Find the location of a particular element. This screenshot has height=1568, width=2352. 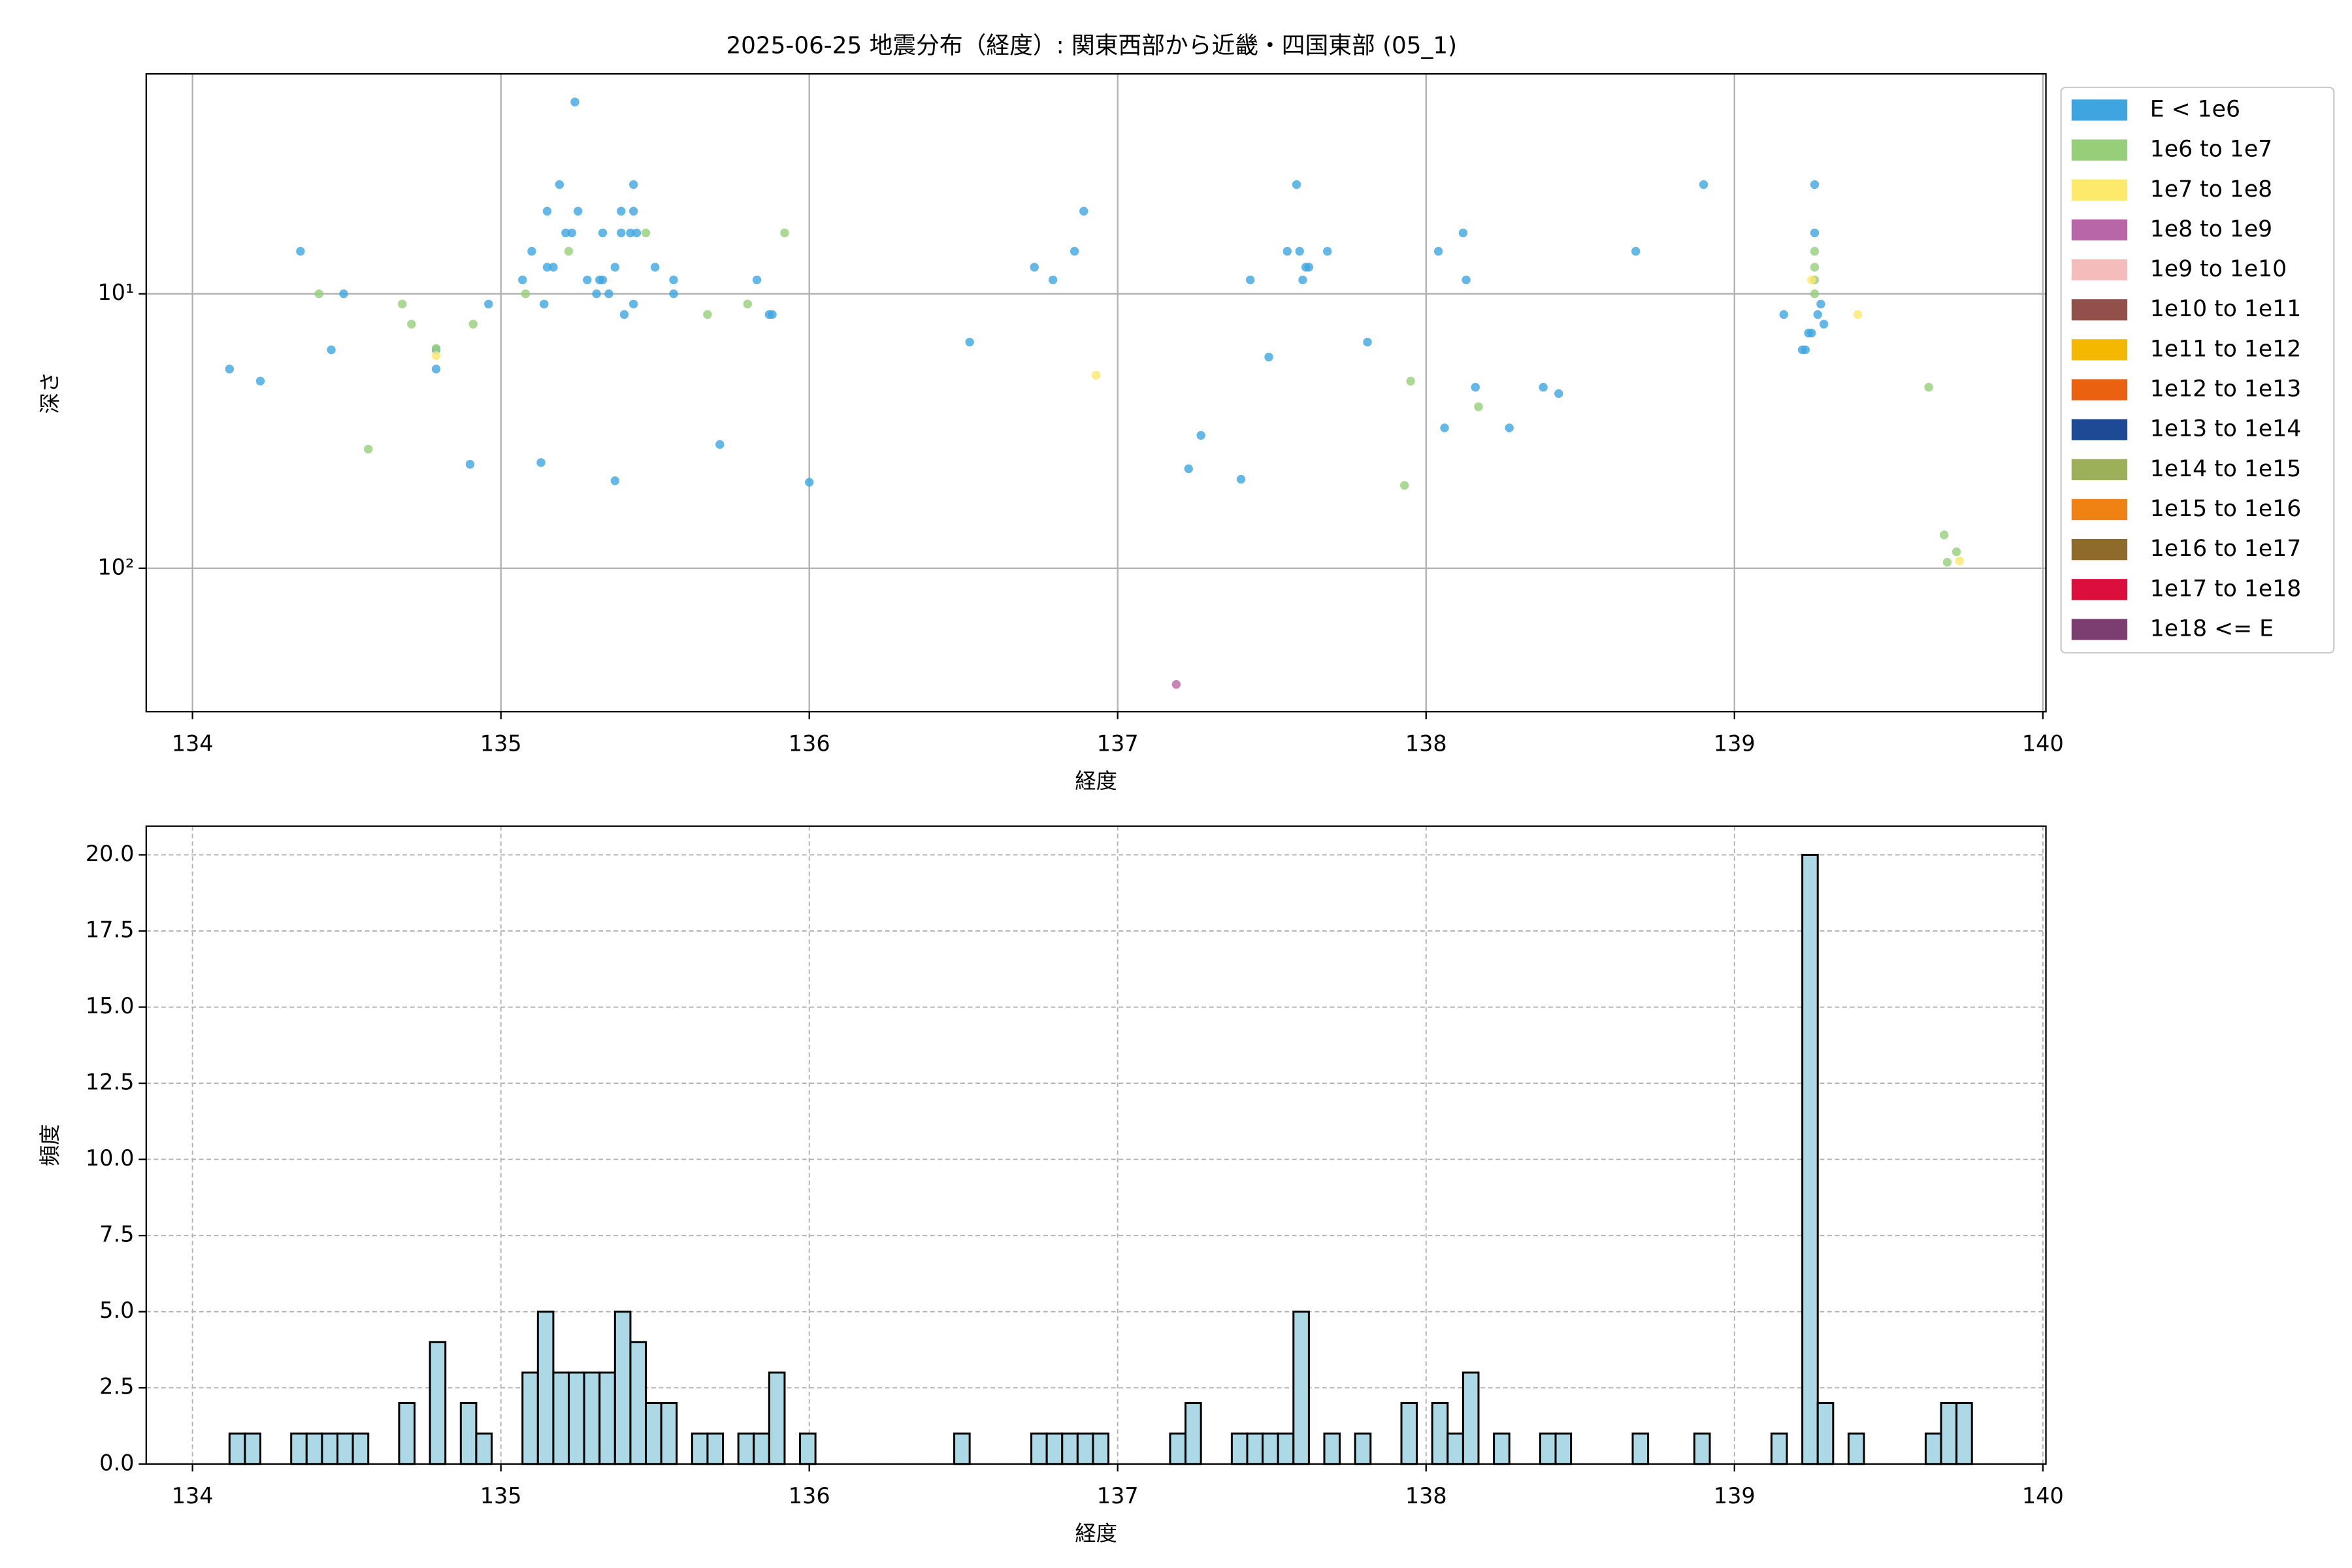

legend-label: 1e11 to 1e12 is located at coordinates (2225, 349).